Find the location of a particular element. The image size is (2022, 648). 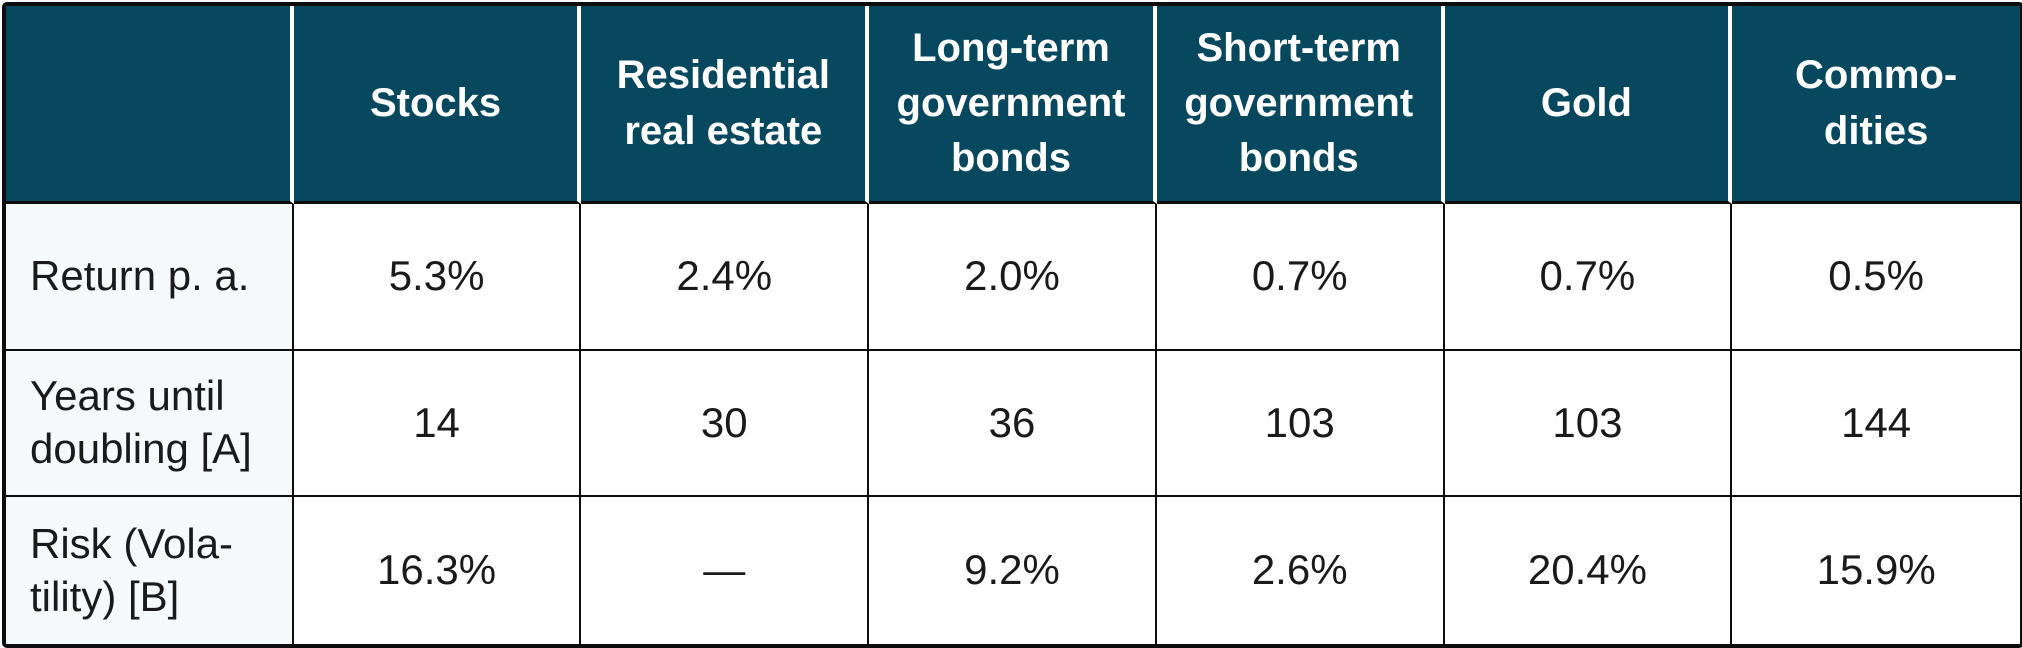

table-cell-return-stocks: 5.3% is located at coordinates (437, 277).